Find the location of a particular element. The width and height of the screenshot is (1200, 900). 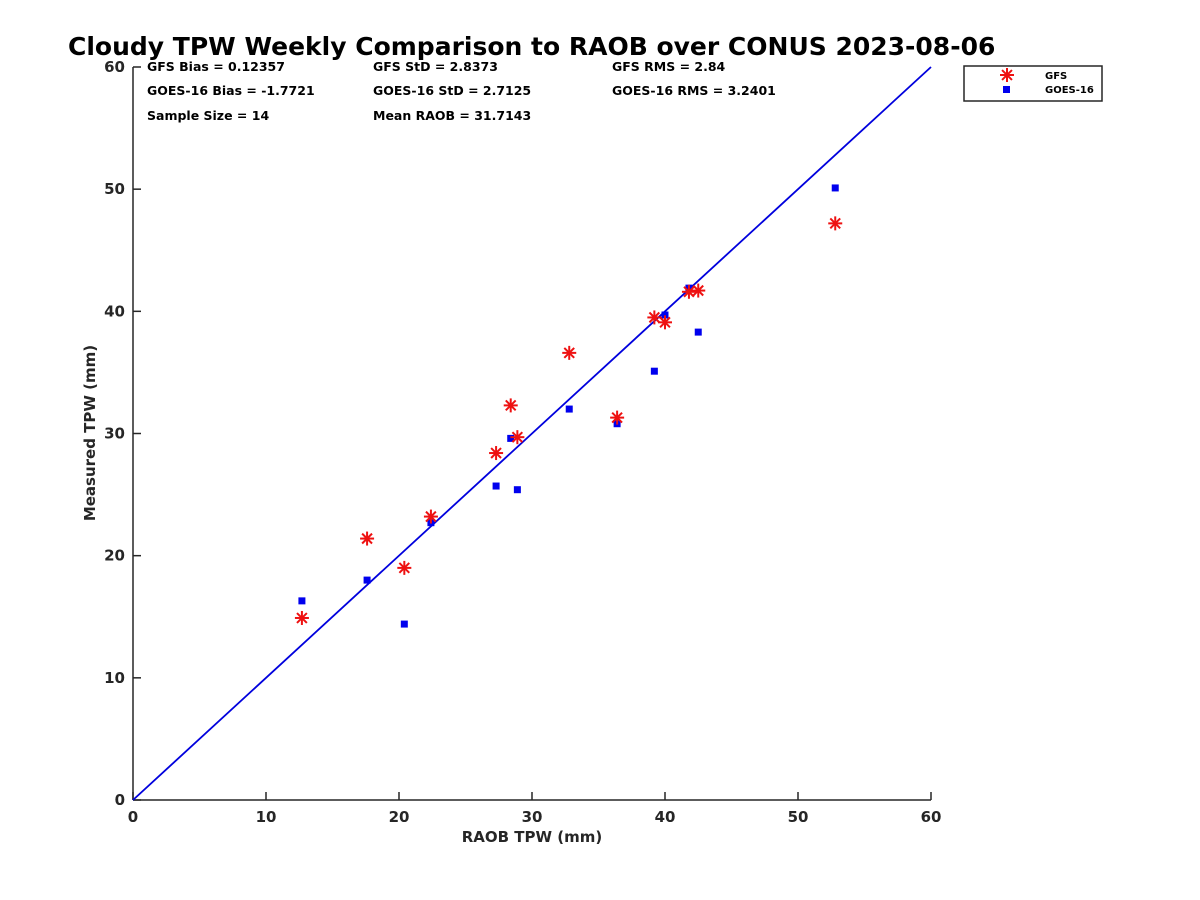

legend-gfs-asterisk is located at coordinates (1007, 75).